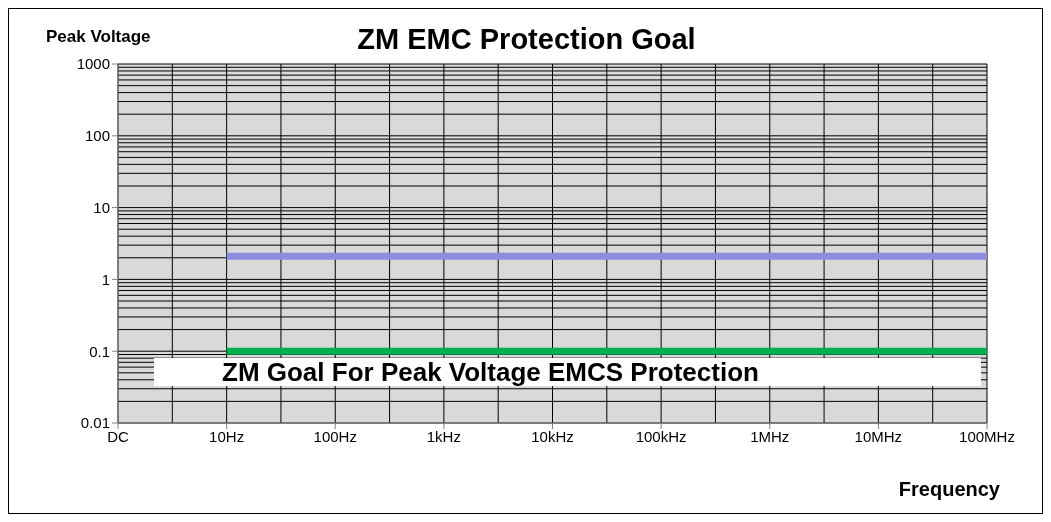 This screenshot has width=1051, height=522. Describe the element at coordinates (98, 37) in the screenshot. I see `y-axis-title: Peak Voltage` at that location.